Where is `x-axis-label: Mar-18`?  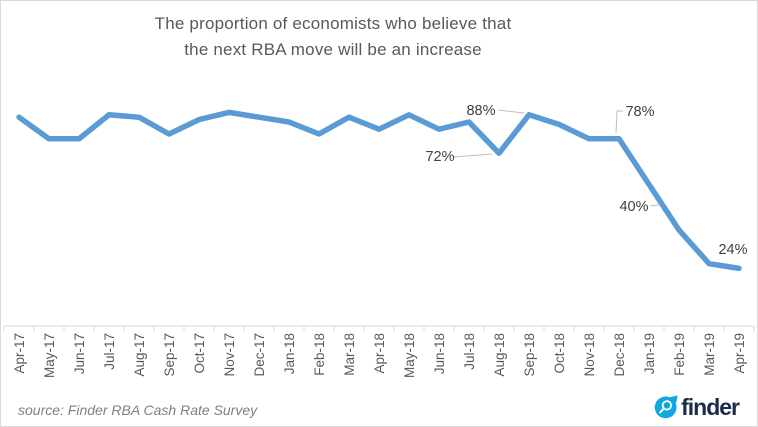
x-axis-label: Mar-18 is located at coordinates (349, 354).